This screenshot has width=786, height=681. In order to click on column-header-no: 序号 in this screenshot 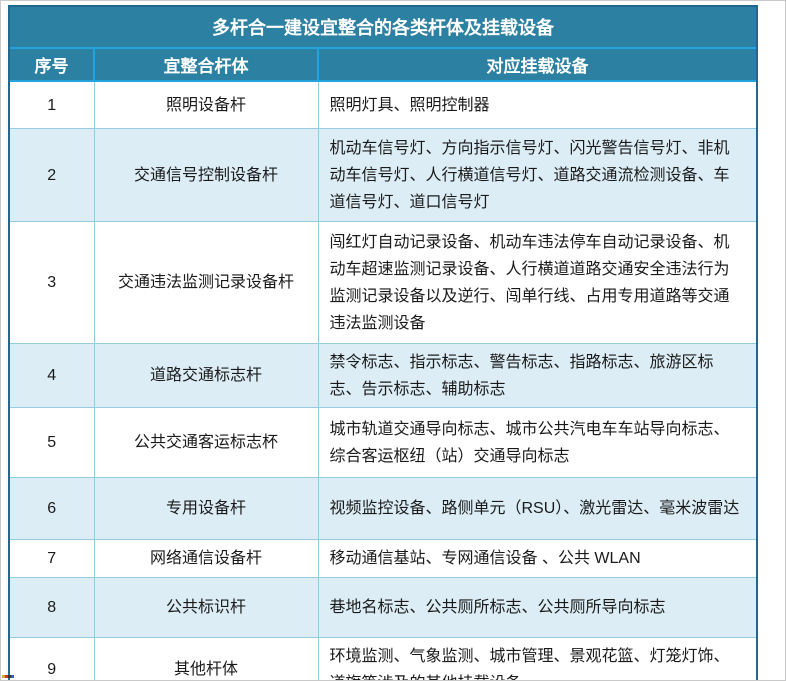, I will do `click(52, 65)`.